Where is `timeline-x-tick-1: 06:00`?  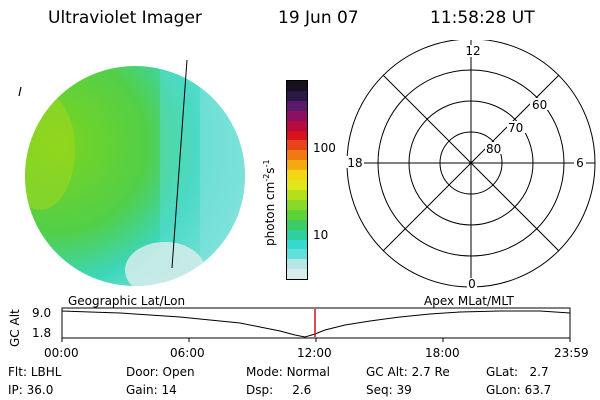 timeline-x-tick-1: 06:00 is located at coordinates (187, 353).